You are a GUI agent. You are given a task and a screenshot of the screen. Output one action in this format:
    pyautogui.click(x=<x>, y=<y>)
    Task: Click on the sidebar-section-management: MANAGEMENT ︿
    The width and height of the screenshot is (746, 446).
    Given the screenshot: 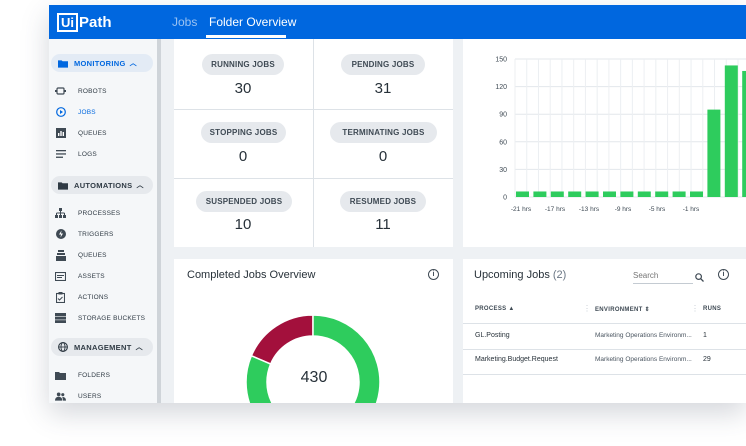 What is the action you would take?
    pyautogui.click(x=102, y=347)
    